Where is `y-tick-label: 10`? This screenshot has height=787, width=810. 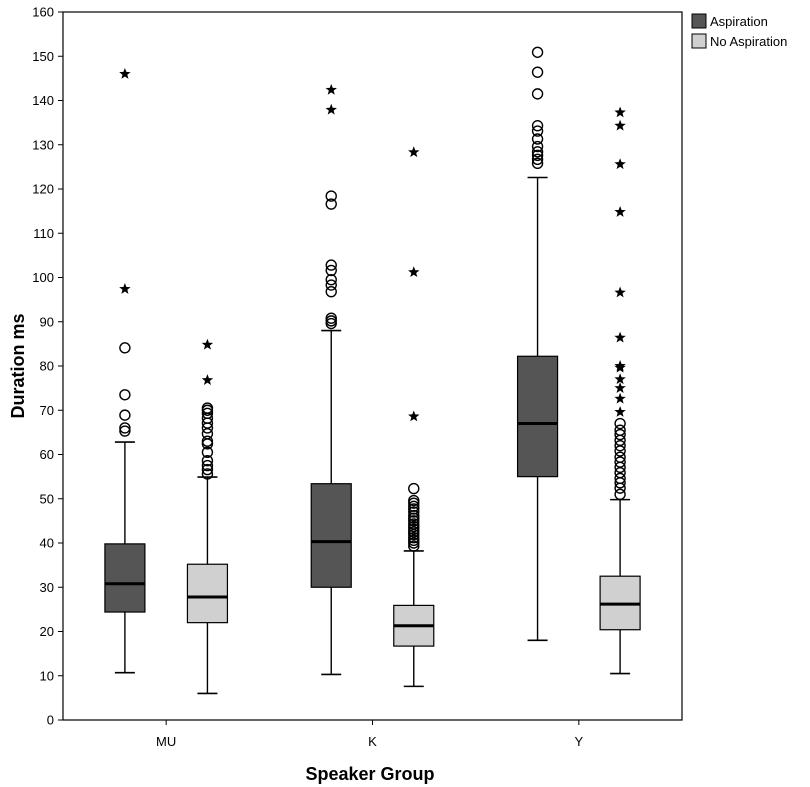 y-tick-label: 10 is located at coordinates (47, 675).